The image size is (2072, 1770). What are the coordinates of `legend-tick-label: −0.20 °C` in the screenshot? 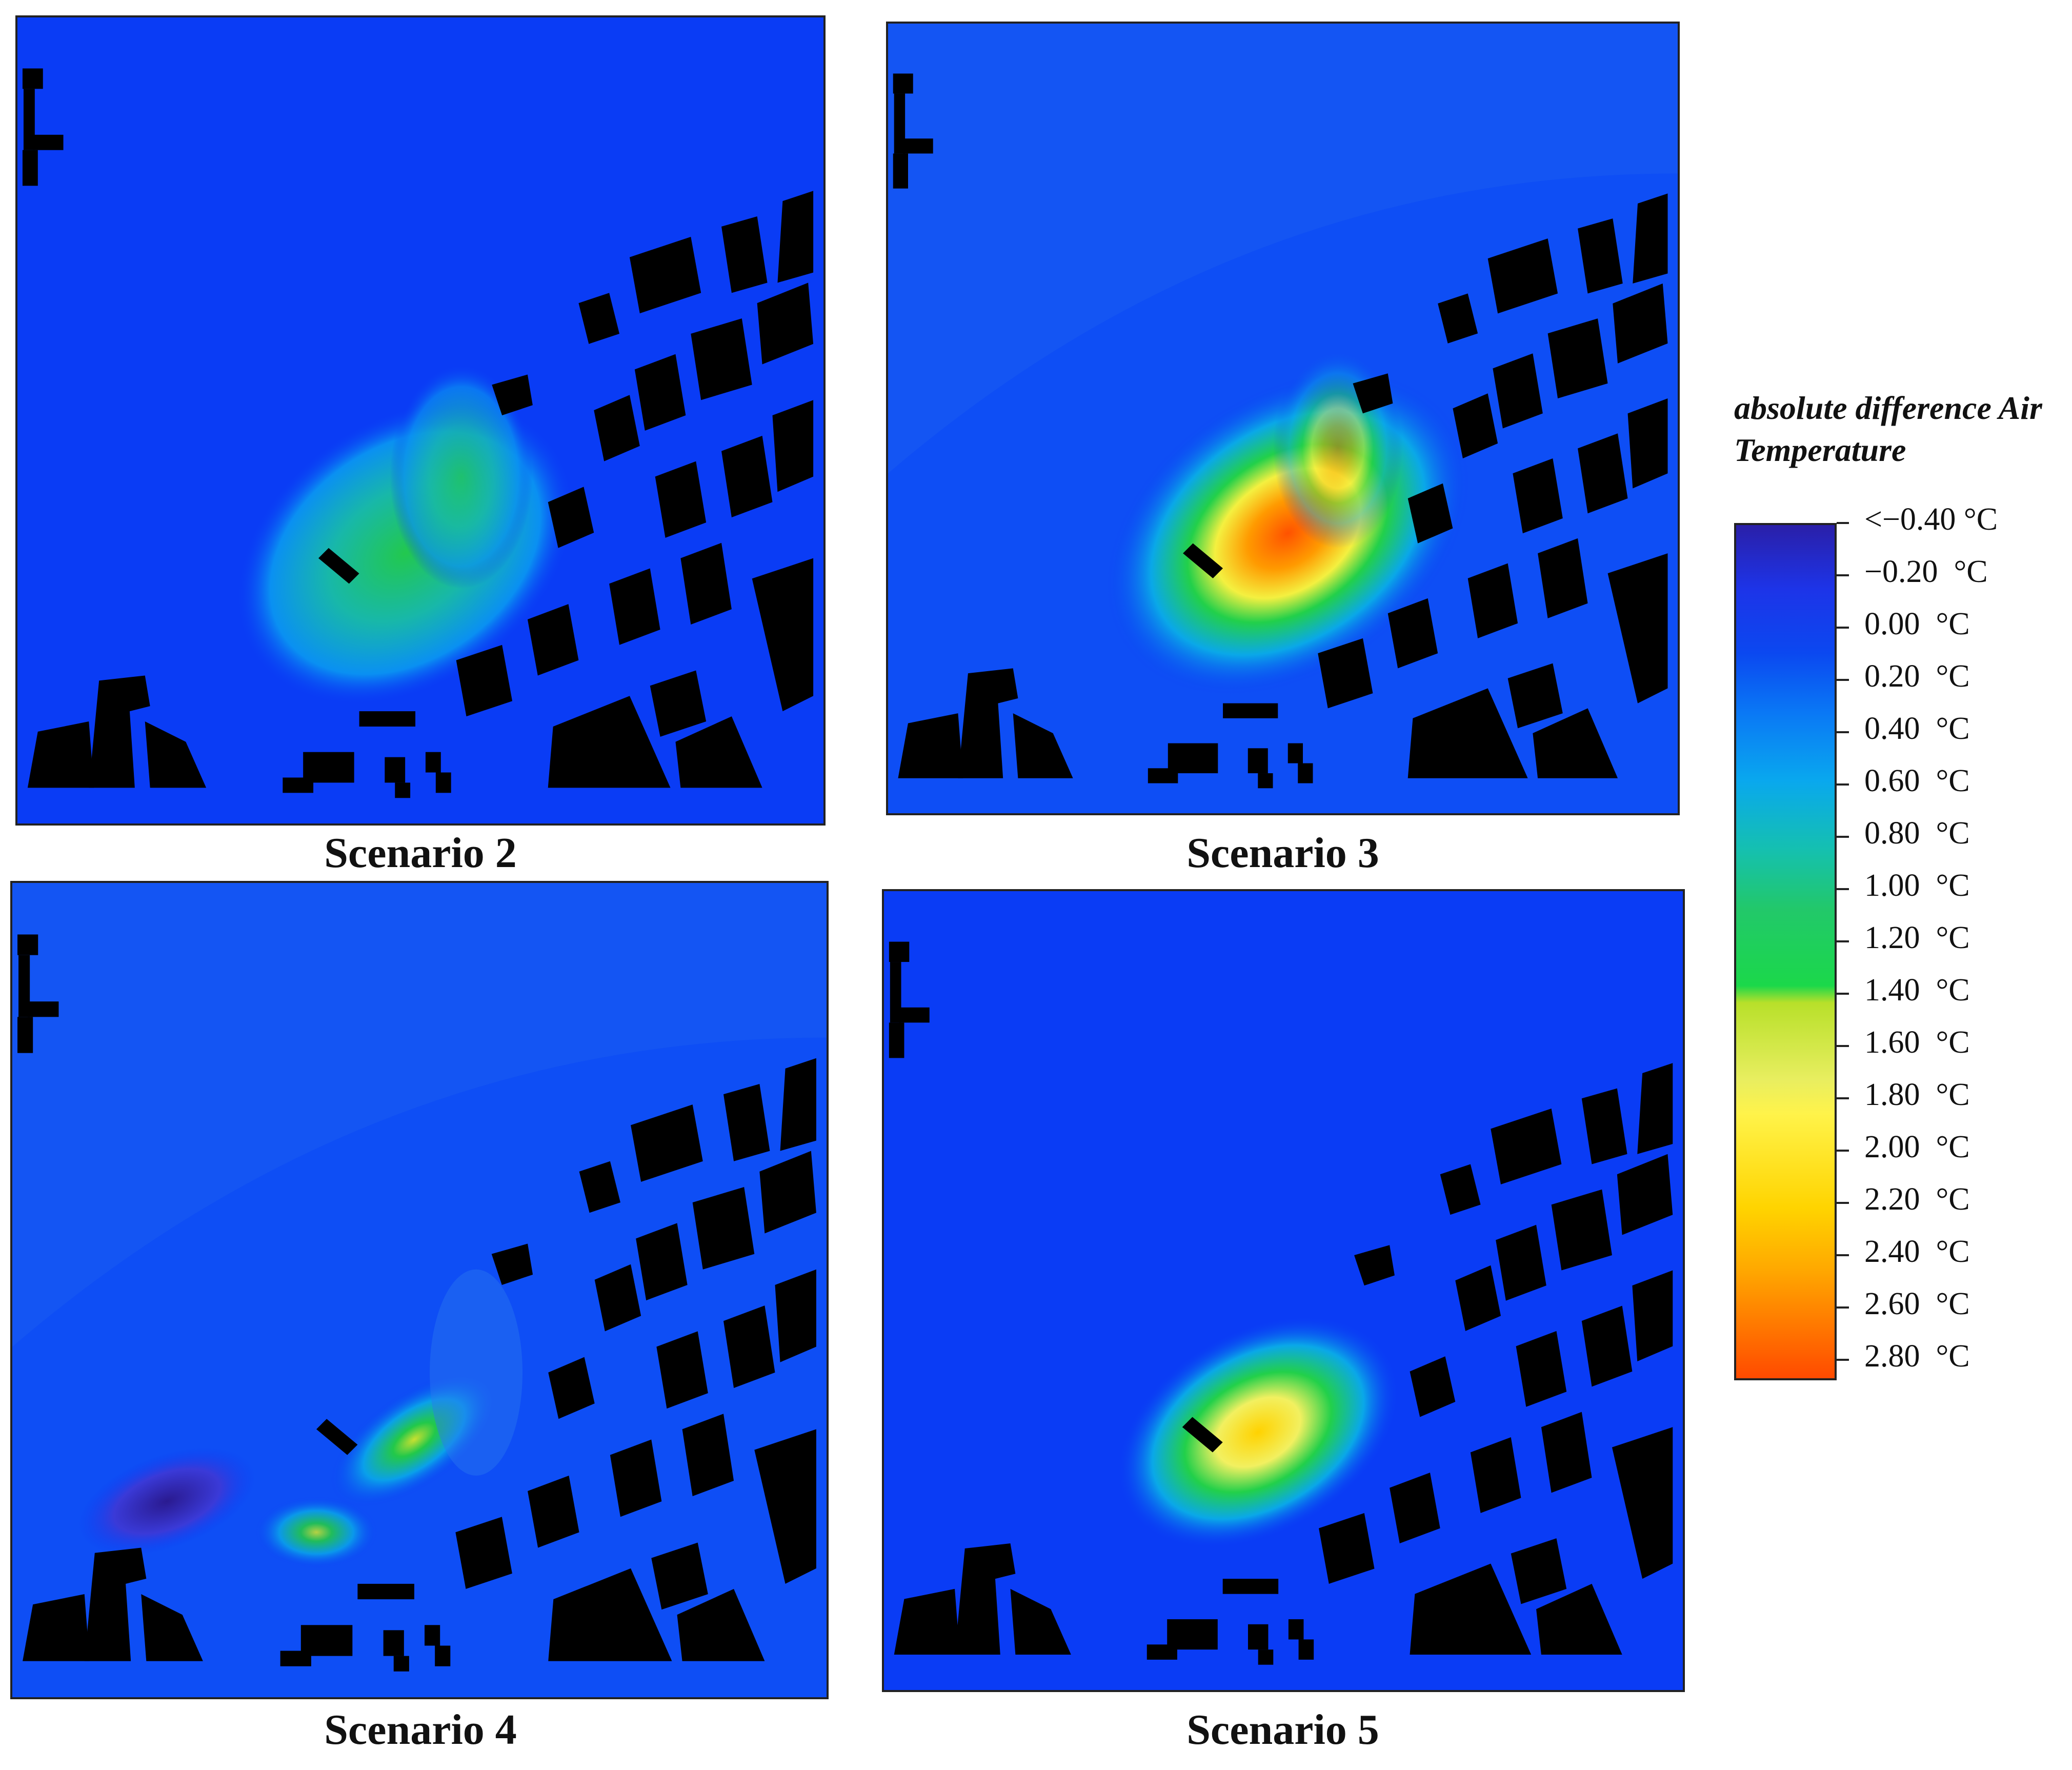 It's located at (1926, 571).